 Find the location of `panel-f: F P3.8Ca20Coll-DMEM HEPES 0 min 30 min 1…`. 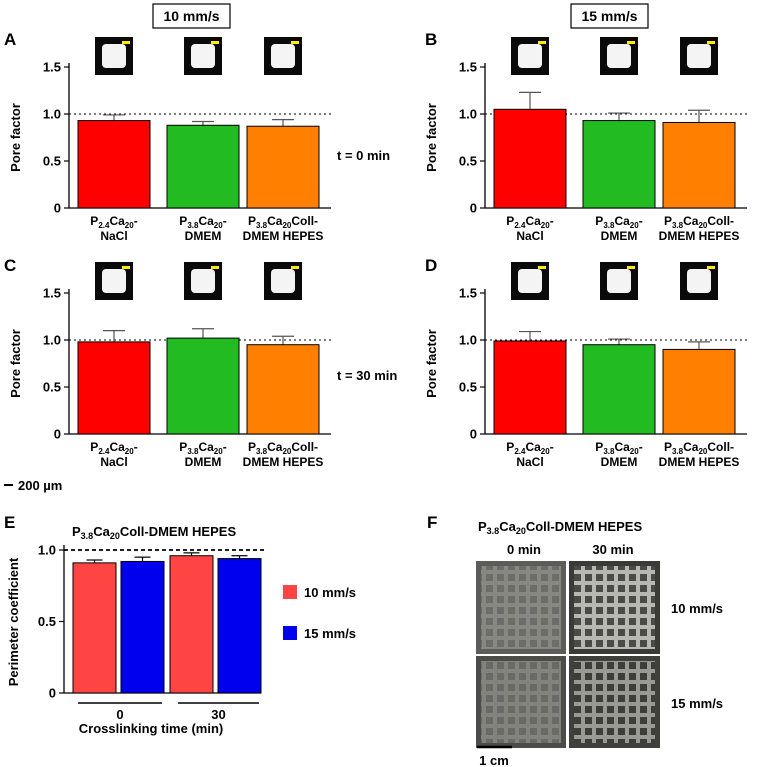

panel-f: F P3.8Ca20Coll-DMEM HEPES 0 min 30 min 1… is located at coordinates (575, 640).